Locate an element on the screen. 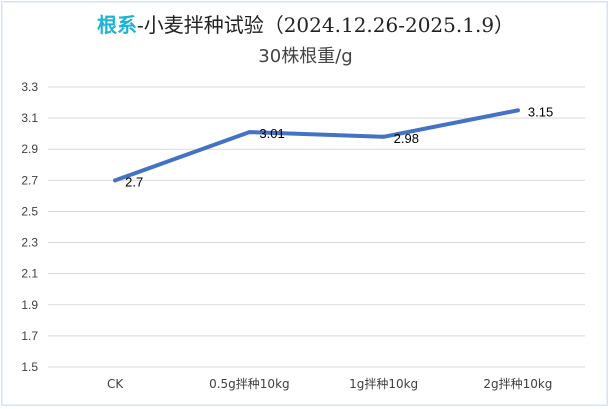 The height and width of the screenshot is (409, 611). x-tick-label: 1g拌种10kg is located at coordinates (383, 383).